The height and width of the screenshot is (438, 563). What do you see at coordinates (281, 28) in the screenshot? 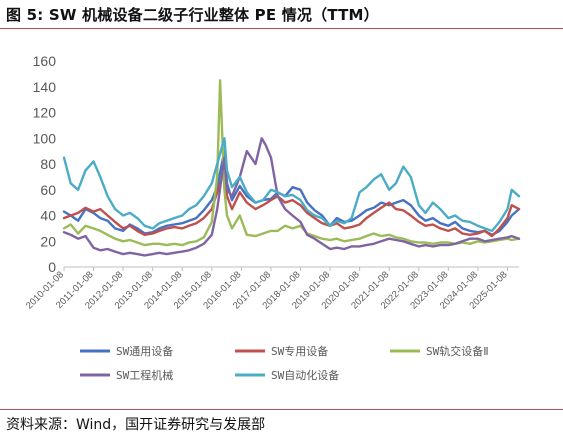
I see `title-divider` at bounding box center [281, 28].